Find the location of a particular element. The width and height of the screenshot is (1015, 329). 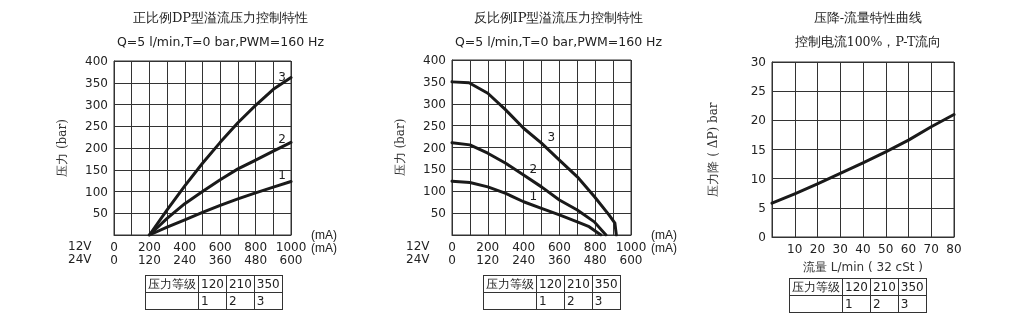

y-tick-label: 25 is located at coordinates (758, 91).